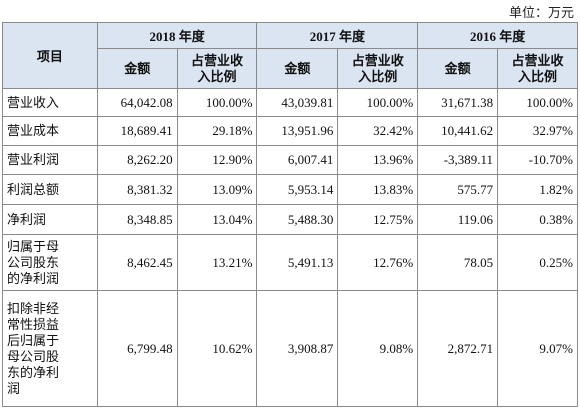  Describe the element at coordinates (537, 189) in the screenshot. I see `cell: 1.82%` at that location.